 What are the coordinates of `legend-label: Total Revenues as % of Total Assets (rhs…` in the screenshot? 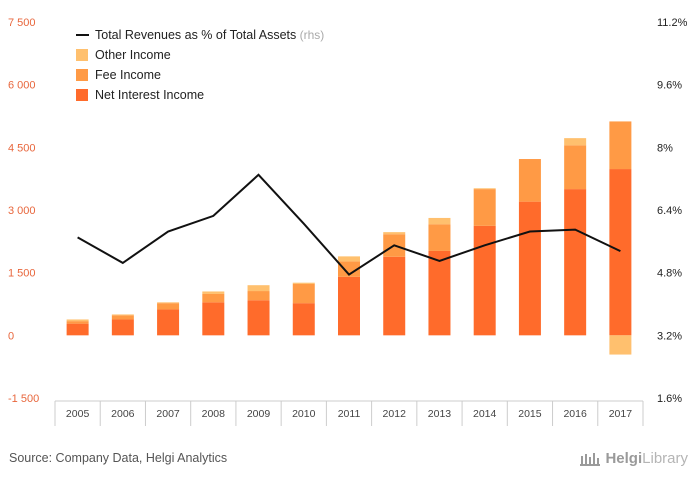 It's located at (209, 35).